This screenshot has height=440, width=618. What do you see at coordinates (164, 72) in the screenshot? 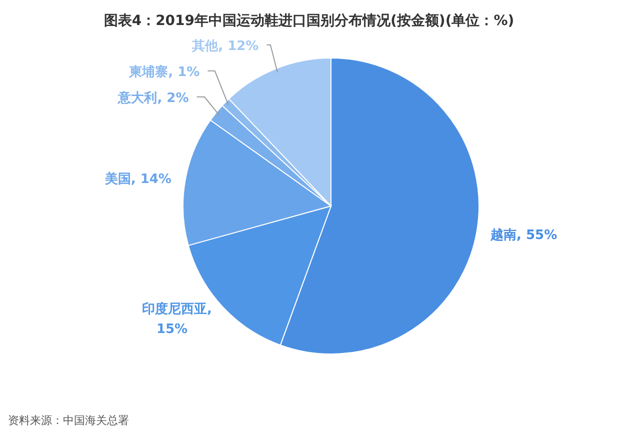
I see `slice-label: 柬埔寨, 1%` at bounding box center [164, 72].